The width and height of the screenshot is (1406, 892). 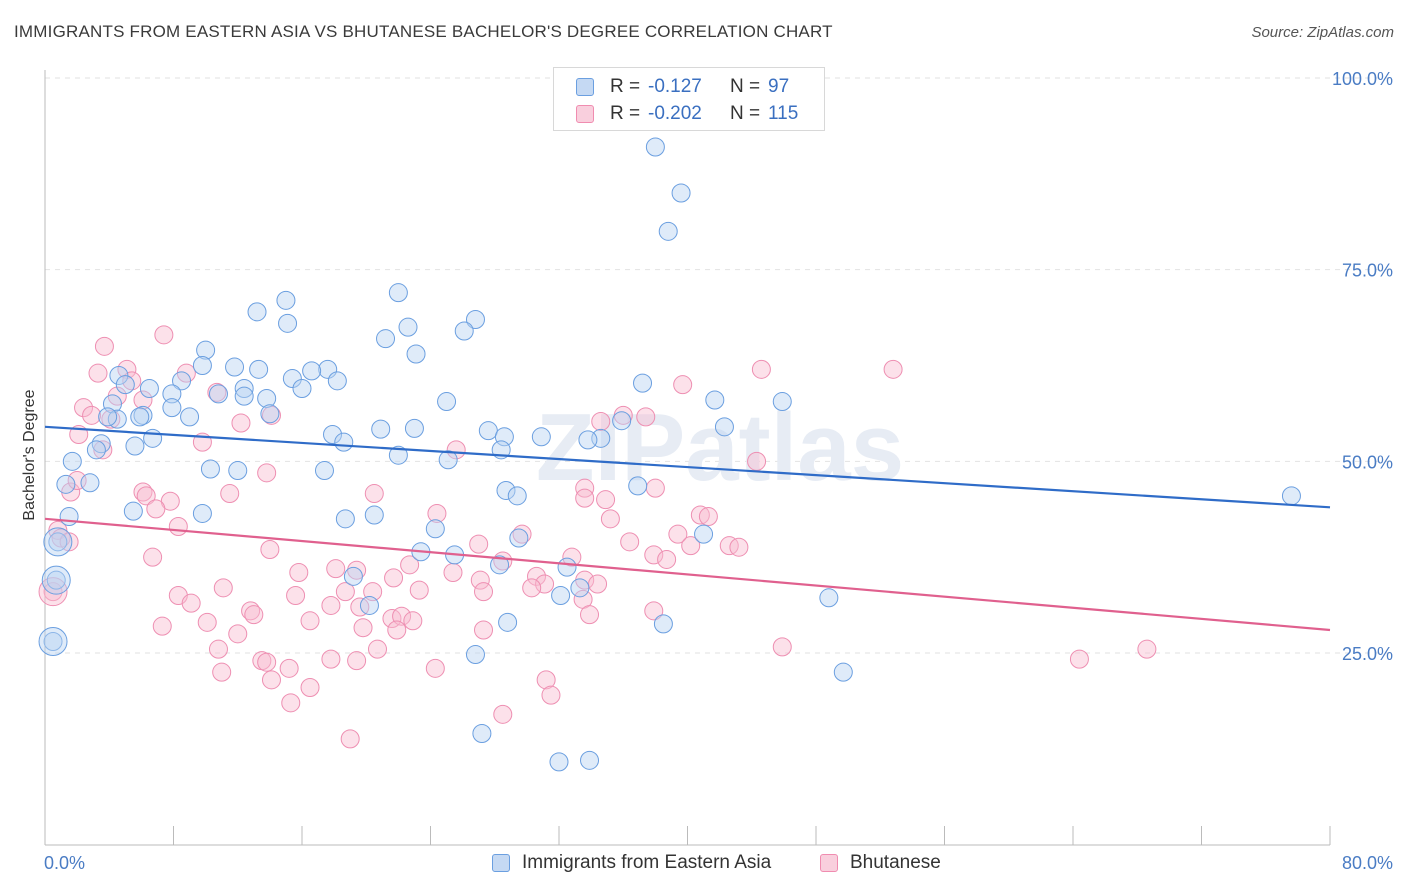 What do you see at coordinates (675, 113) in the screenshot?
I see `legend-r-value: -0.202` at bounding box center [675, 113].